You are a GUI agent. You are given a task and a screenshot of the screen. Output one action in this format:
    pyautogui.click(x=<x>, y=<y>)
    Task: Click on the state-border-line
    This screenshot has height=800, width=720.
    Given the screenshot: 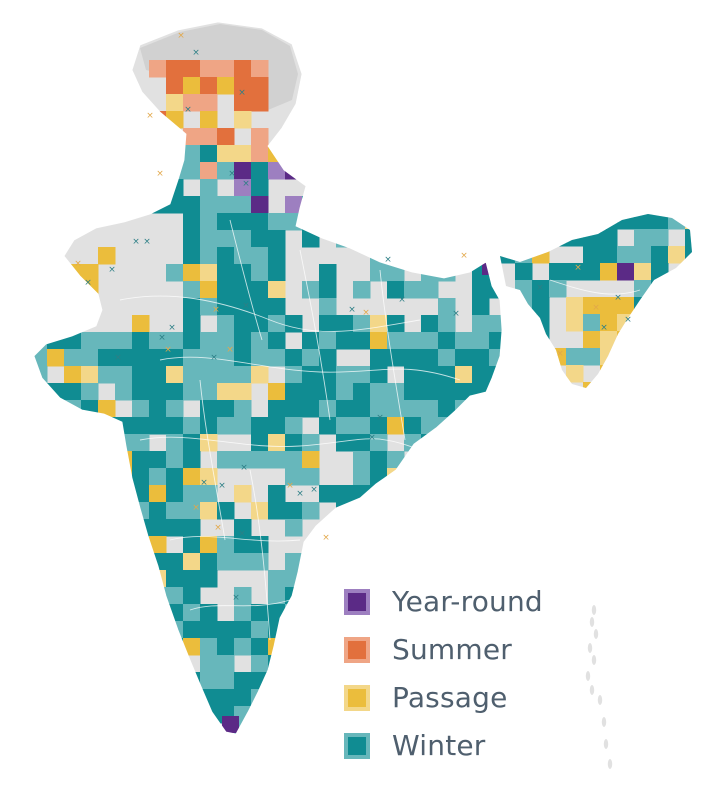 What is the action you would take?
    pyautogui.click(x=595, y=287)
    